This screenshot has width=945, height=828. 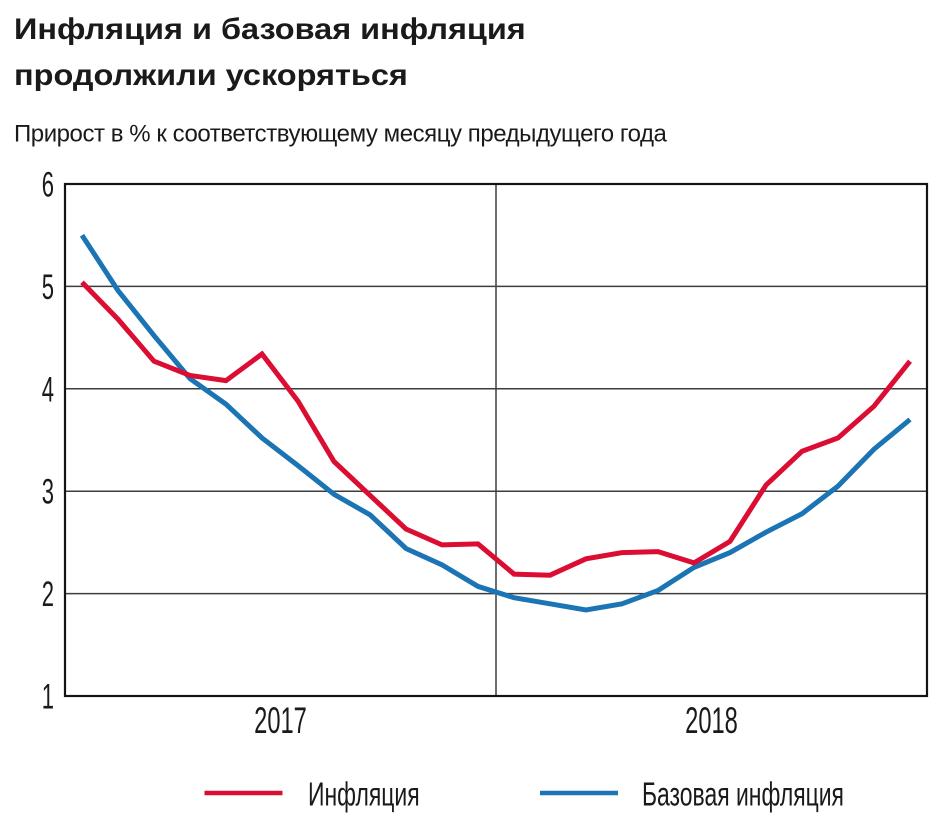 What do you see at coordinates (48, 390) in the screenshot?
I see `svg-text: 4` at bounding box center [48, 390].